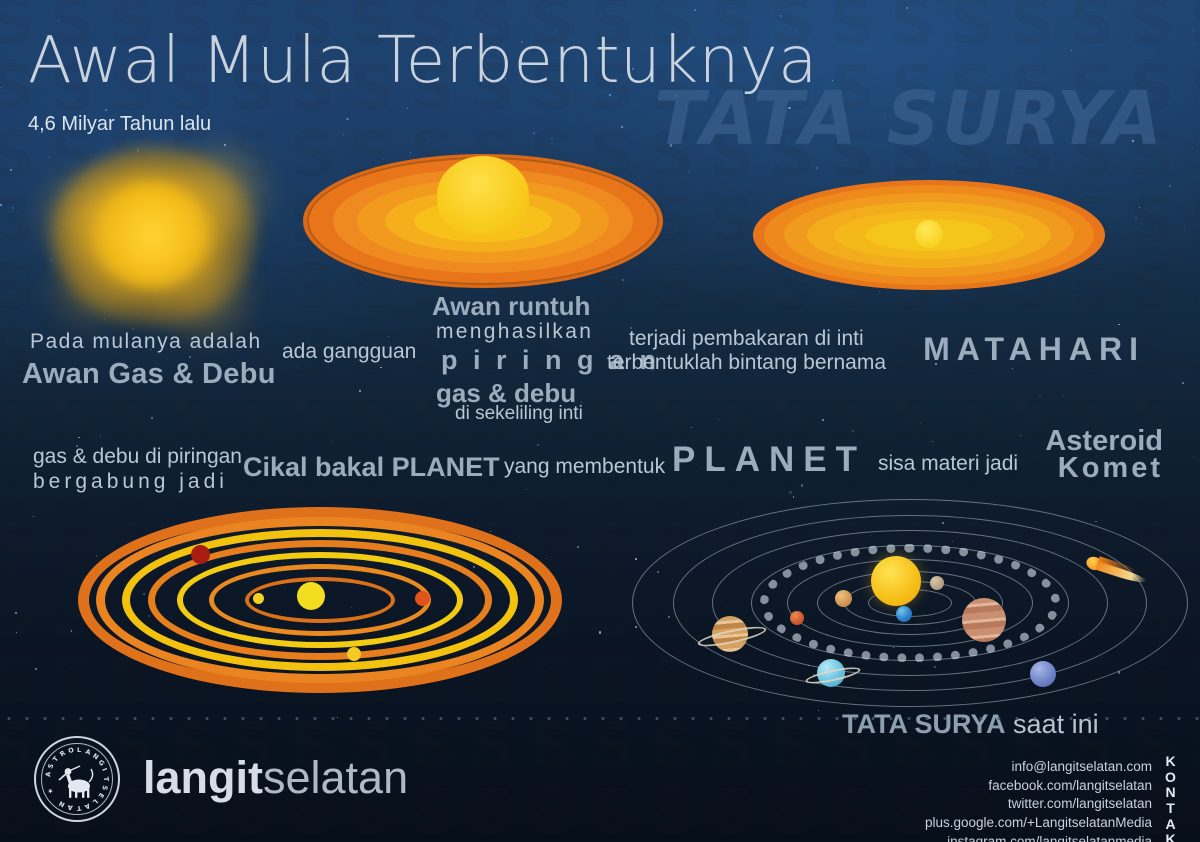 The width and height of the screenshot is (1200, 842). What do you see at coordinates (1049, 837) in the screenshot?
I see `contact-item: instagram.com/langitselatanmedia` at bounding box center [1049, 837].